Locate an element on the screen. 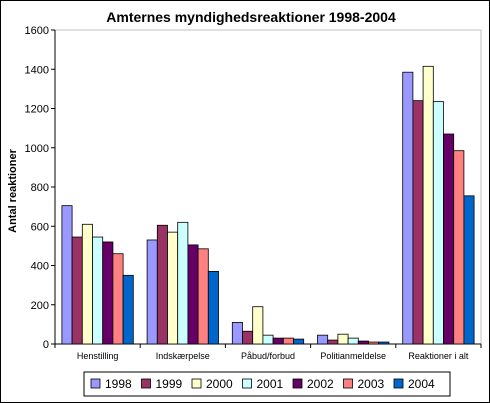 The image size is (490, 403). y-tick-label: 1000 is located at coordinates (37, 149).